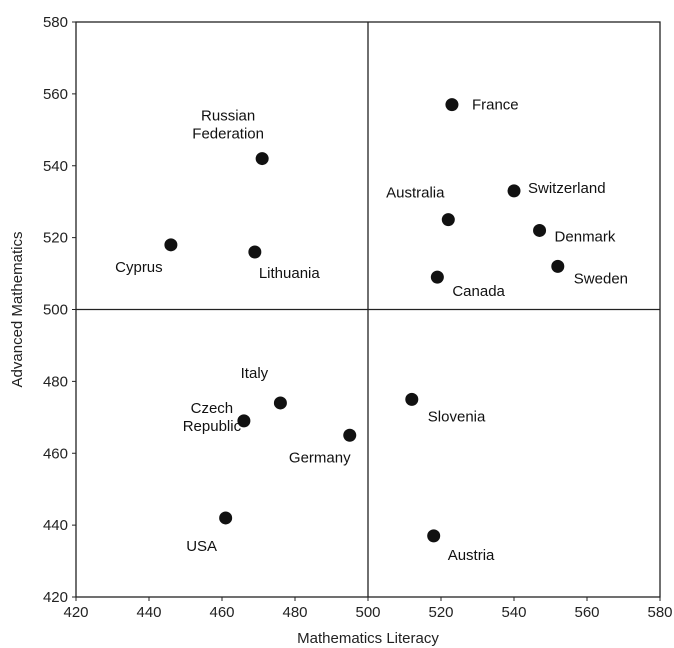 The width and height of the screenshot is (674, 648). I want to click on point-label: Canada, so click(478, 291).